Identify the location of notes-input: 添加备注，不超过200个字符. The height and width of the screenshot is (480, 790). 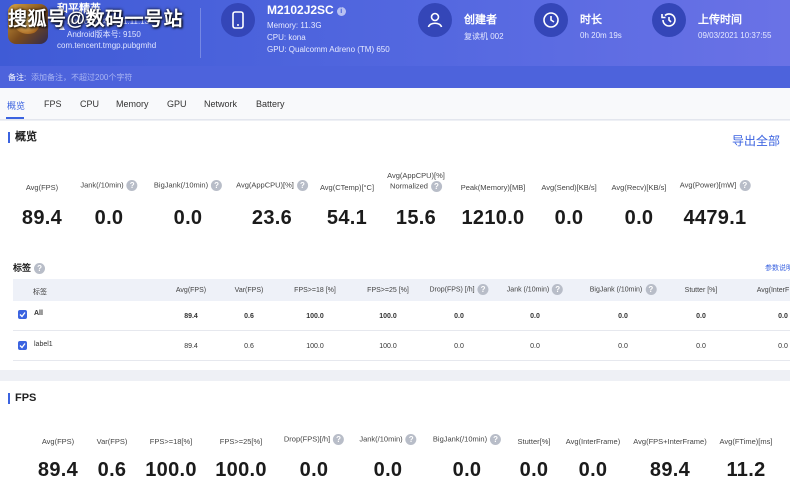
(82, 77).